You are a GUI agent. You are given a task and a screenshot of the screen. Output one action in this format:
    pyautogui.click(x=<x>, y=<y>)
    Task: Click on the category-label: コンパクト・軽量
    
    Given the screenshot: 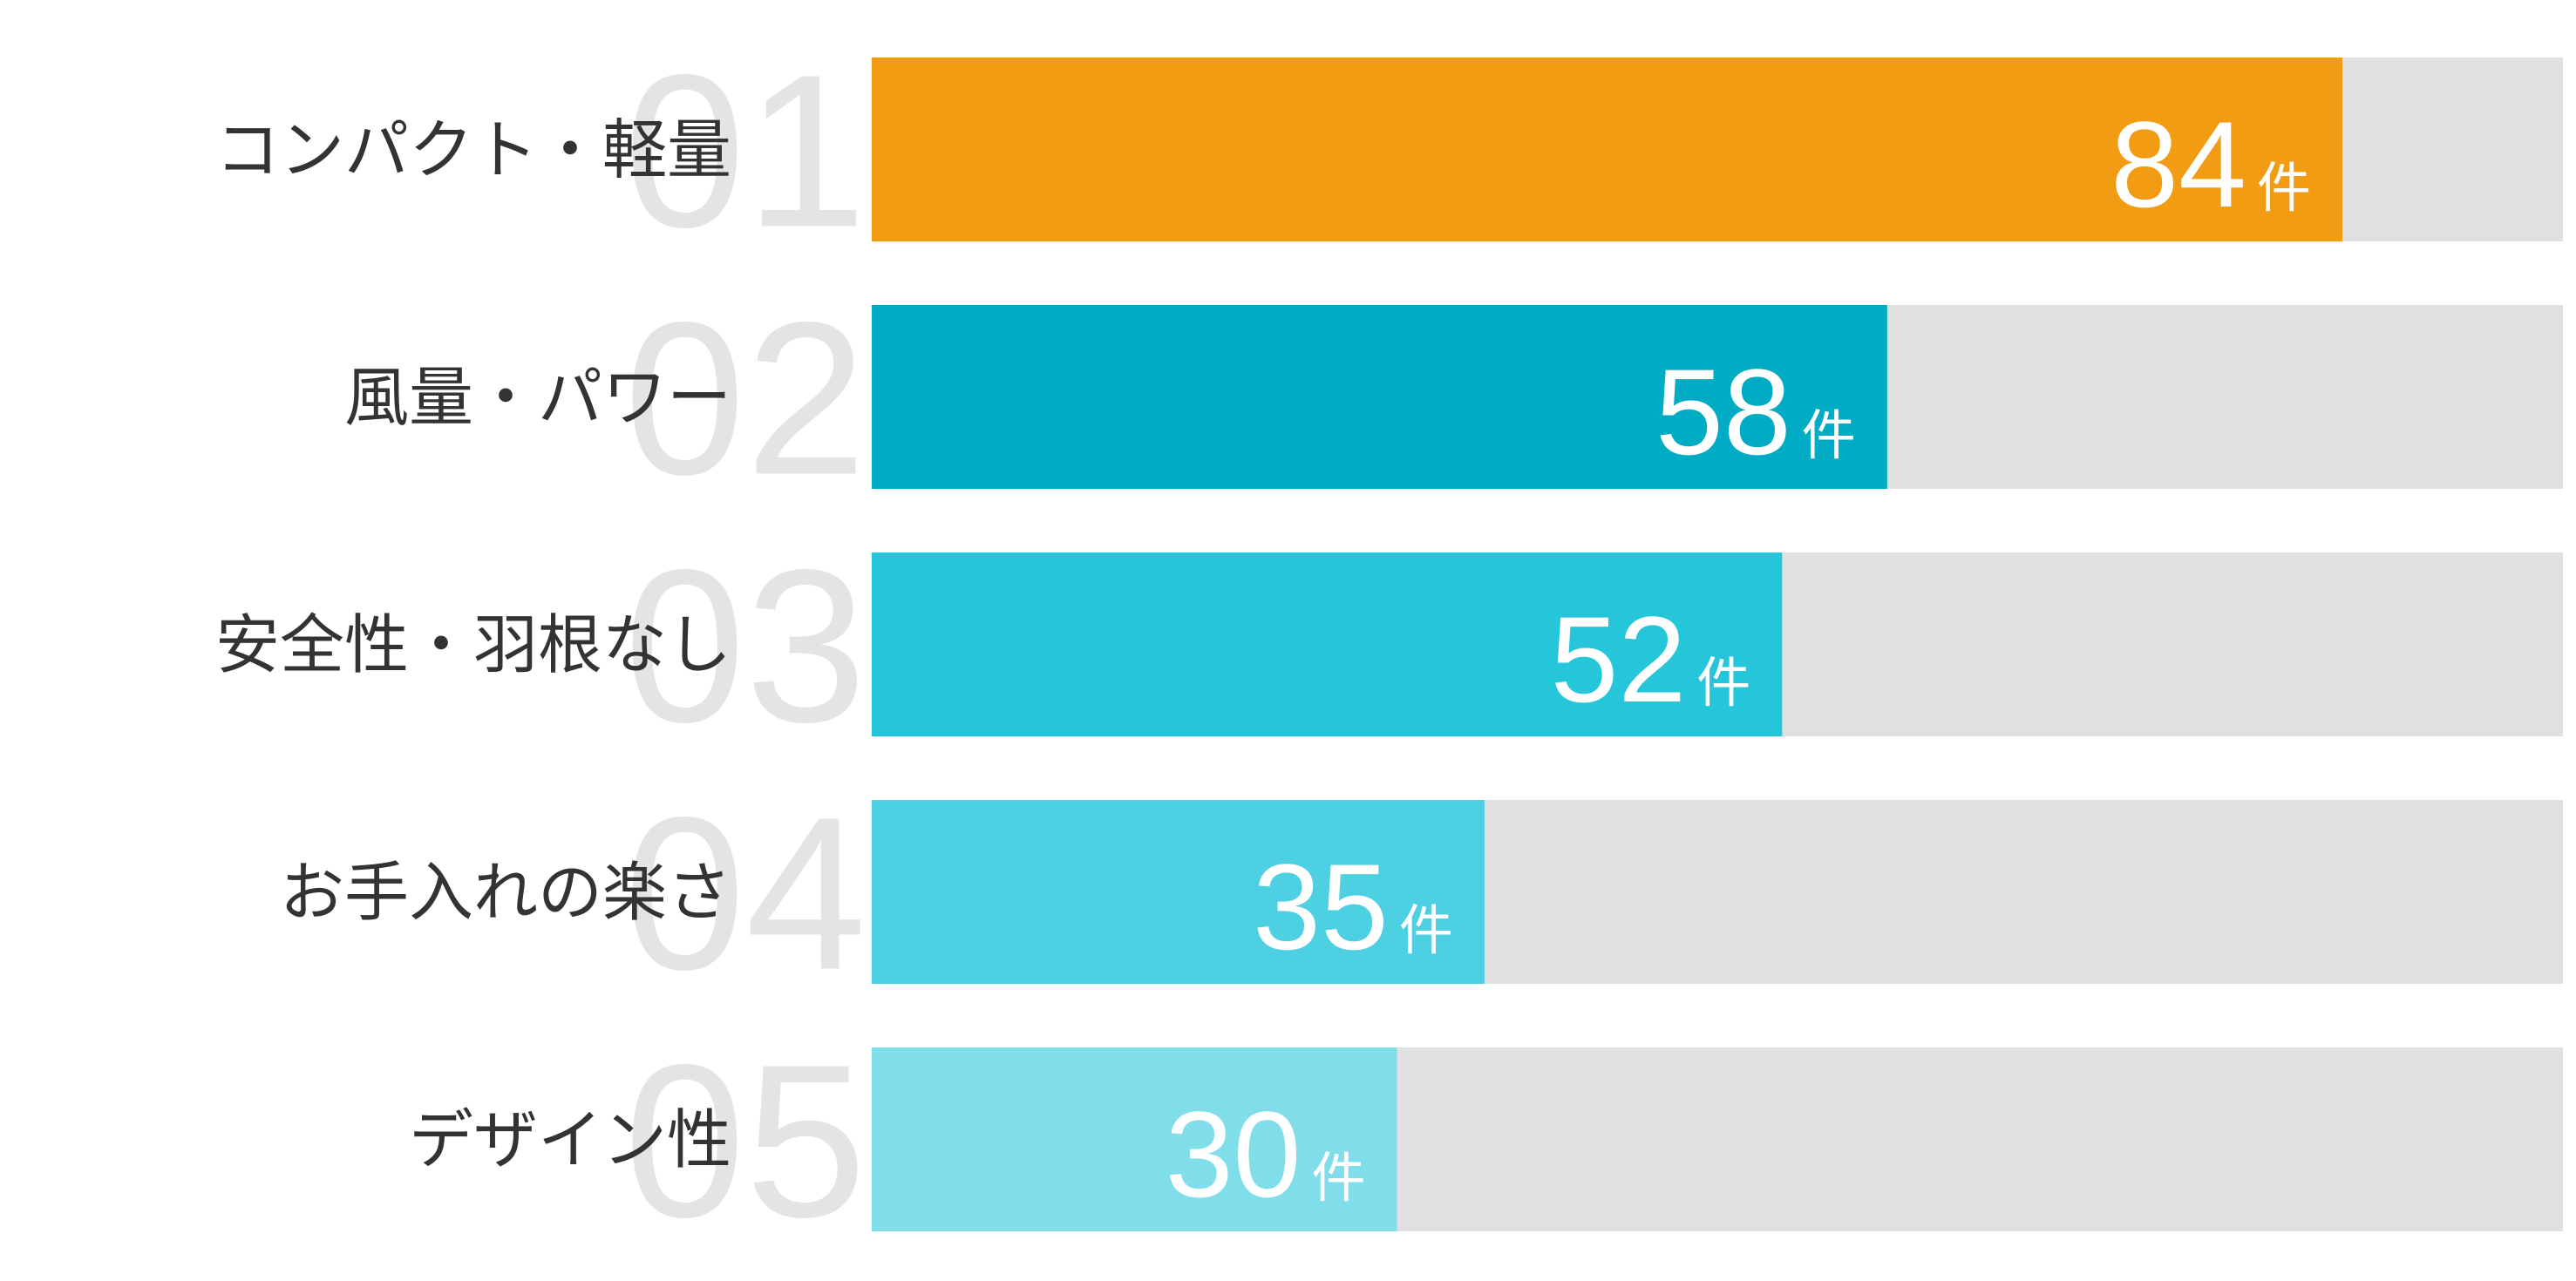 What is the action you would take?
    pyautogui.click(x=473, y=150)
    